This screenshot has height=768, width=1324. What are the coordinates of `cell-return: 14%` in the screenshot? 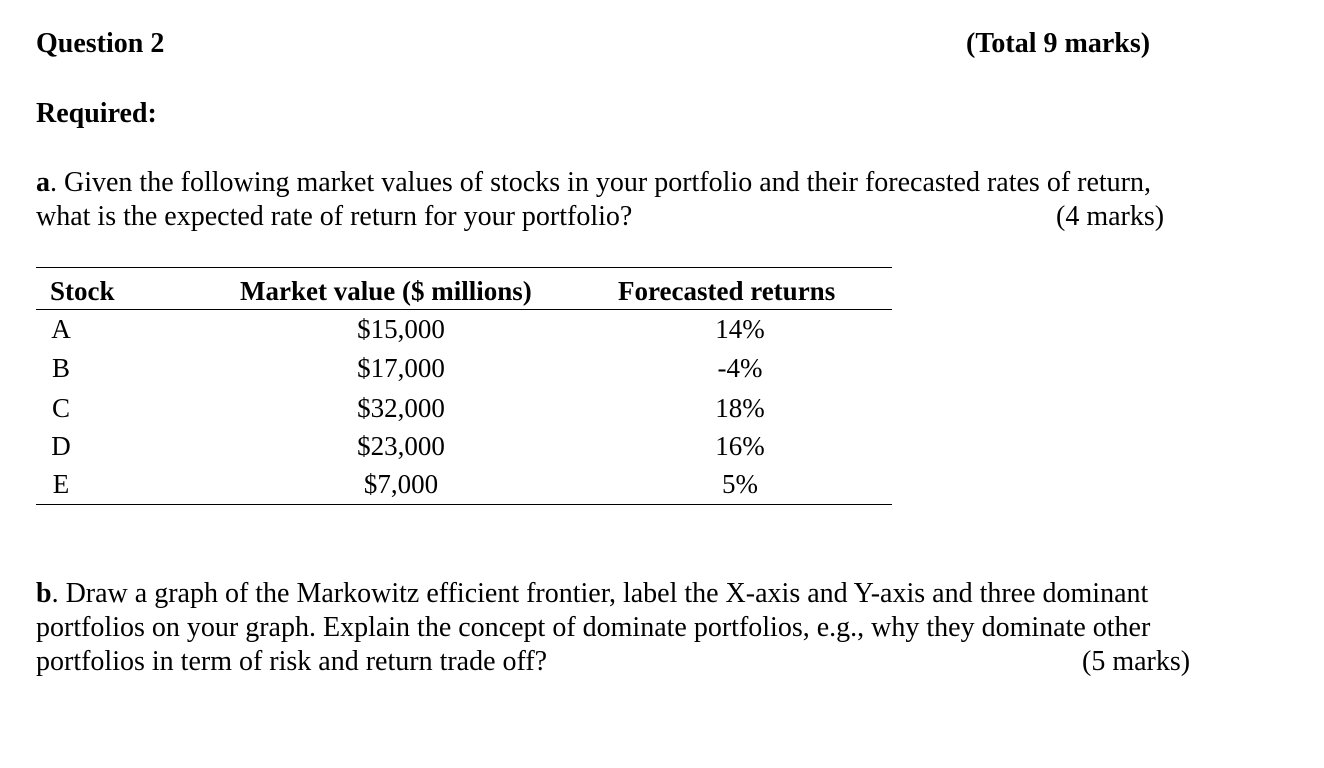 It's located at (740, 329).